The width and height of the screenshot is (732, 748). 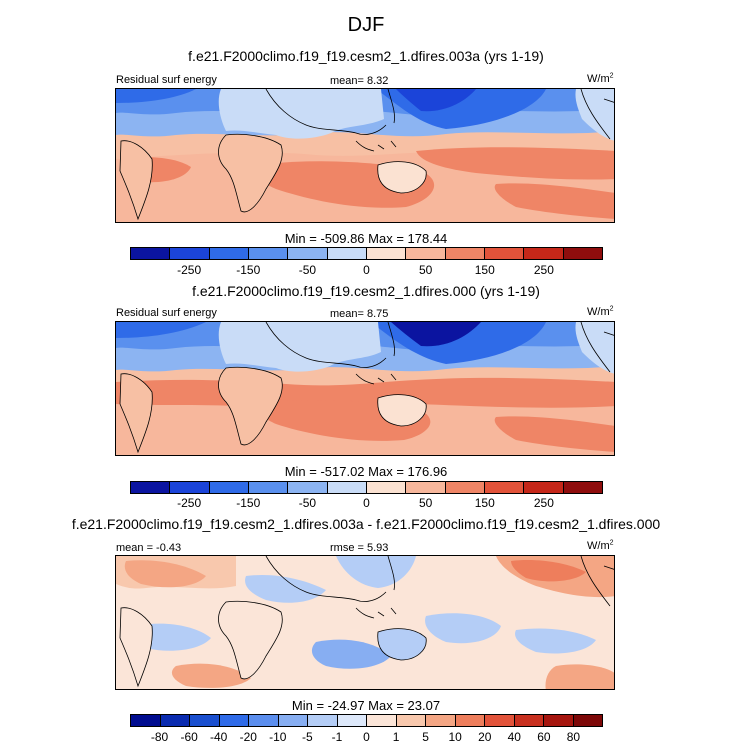 What do you see at coordinates (248, 737) in the screenshot?
I see `colorbar-tick-label: -20` at bounding box center [248, 737].